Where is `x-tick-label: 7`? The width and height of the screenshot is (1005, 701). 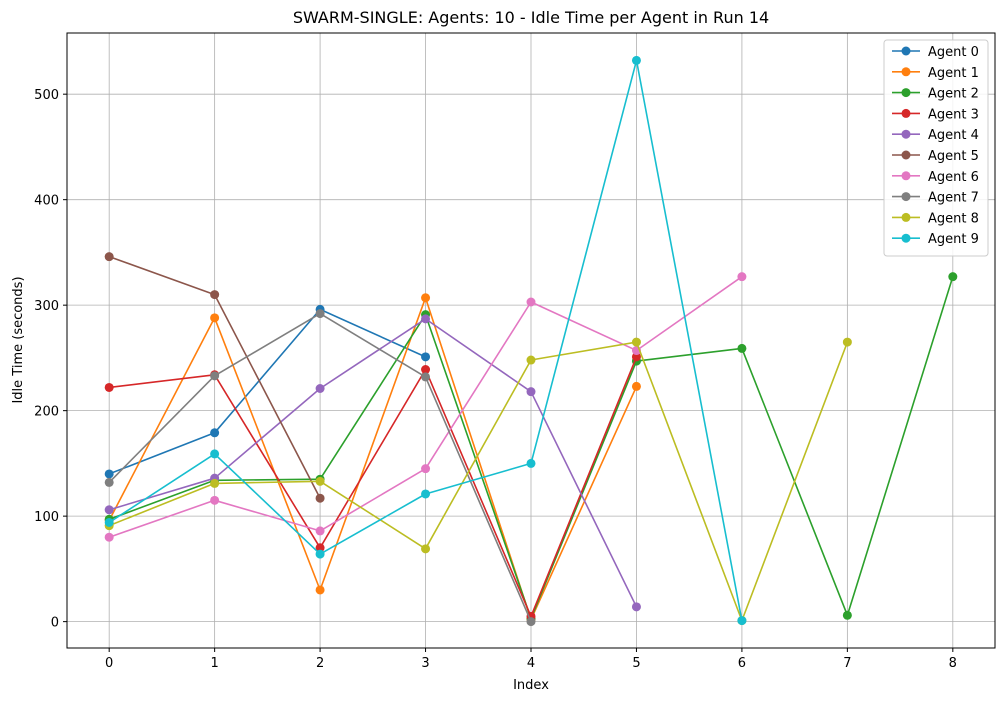
x-tick-label: 7 is located at coordinates (847, 663).